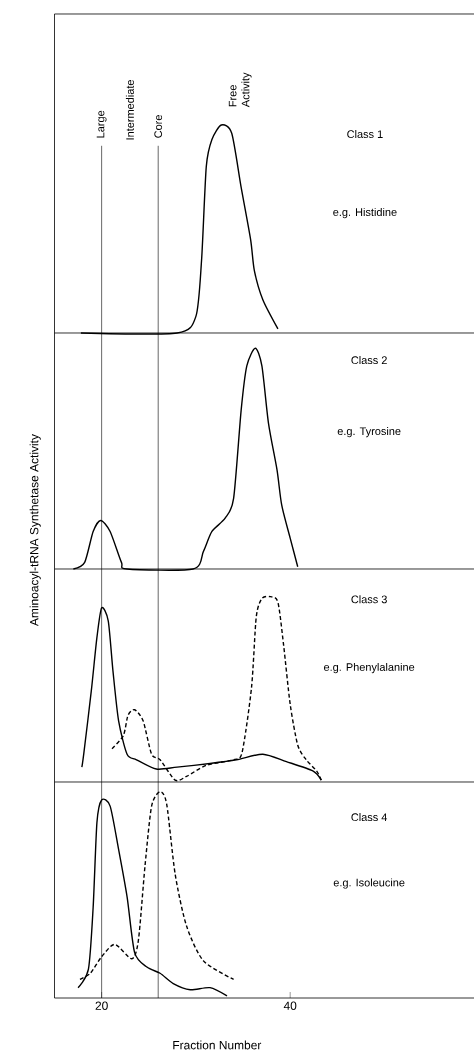  Describe the element at coordinates (217, 1045) in the screenshot. I see `x-axis-title: Fraction Number` at that location.